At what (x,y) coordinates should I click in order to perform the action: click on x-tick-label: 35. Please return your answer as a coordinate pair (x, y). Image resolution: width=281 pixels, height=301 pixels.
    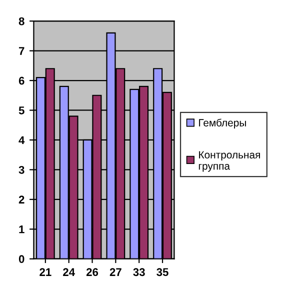
    Looking at the image, I should click on (162, 272).